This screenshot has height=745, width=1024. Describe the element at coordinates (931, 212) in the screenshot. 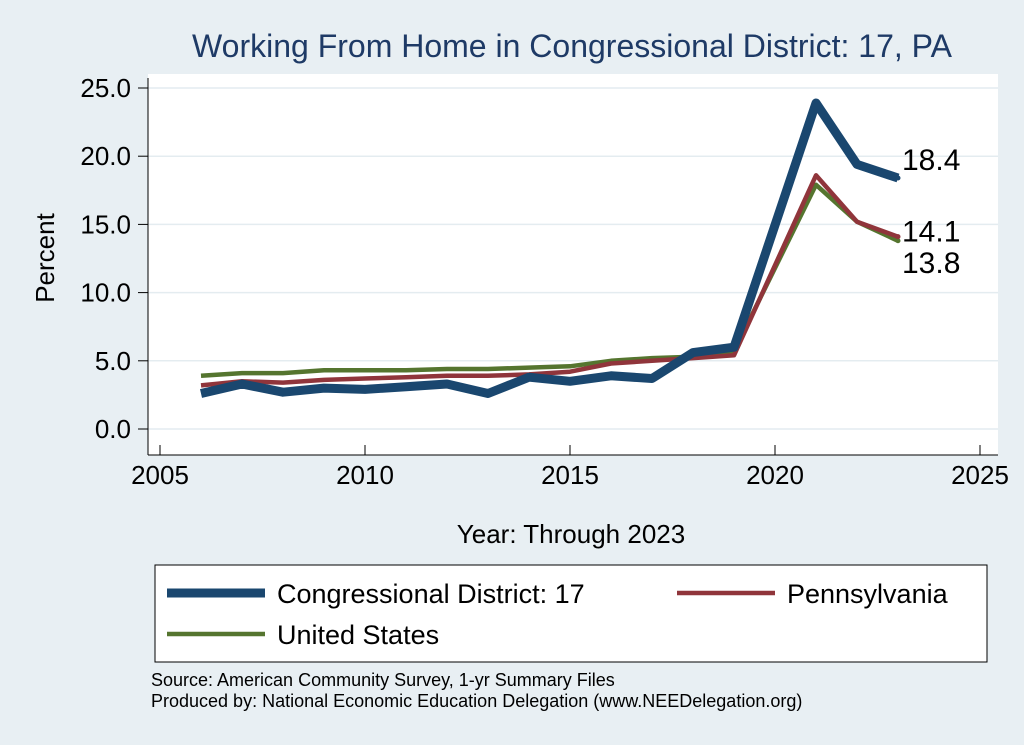

I see `end-labels: 18.4 14.113.8` at that location.